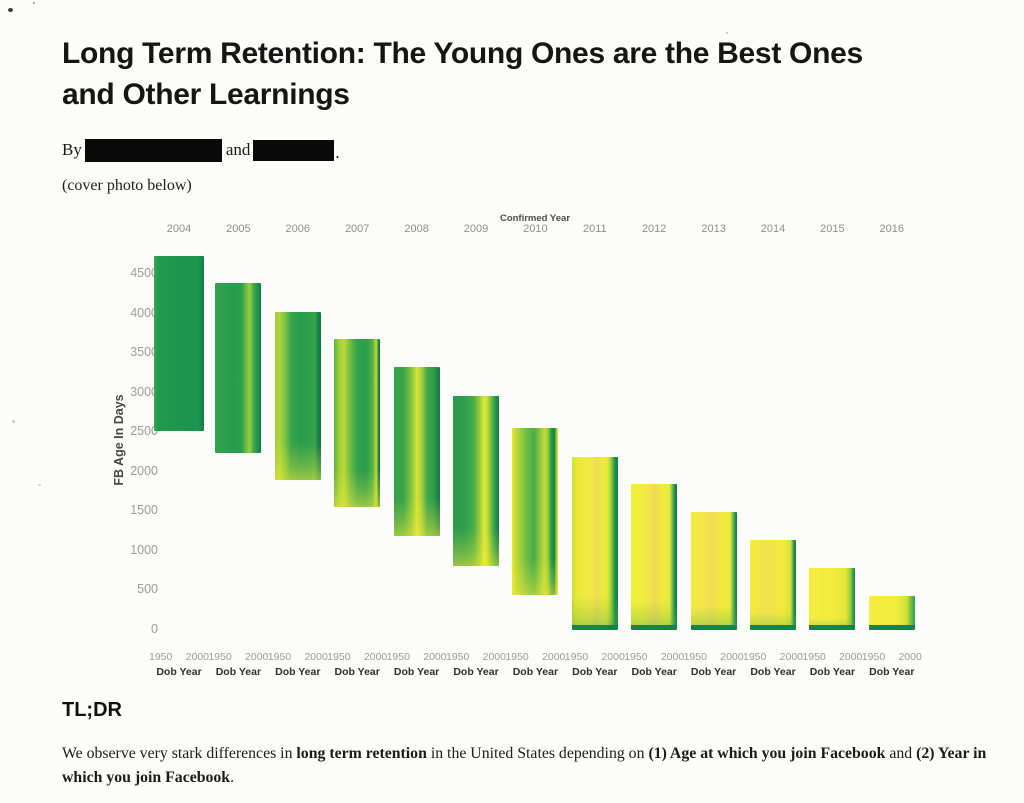 Image resolution: width=1024 pixels, height=803 pixels. What do you see at coordinates (767, 753) in the screenshot?
I see `tldr-bold-text: (1) Age at which you join Facebook` at bounding box center [767, 753].